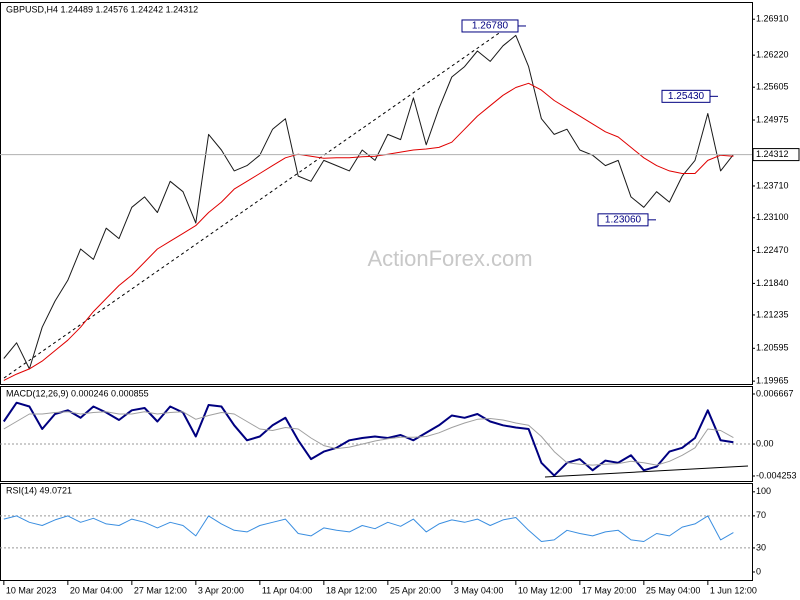  I want to click on x-tick-label: 1 Jun 12:00, so click(733, 590).